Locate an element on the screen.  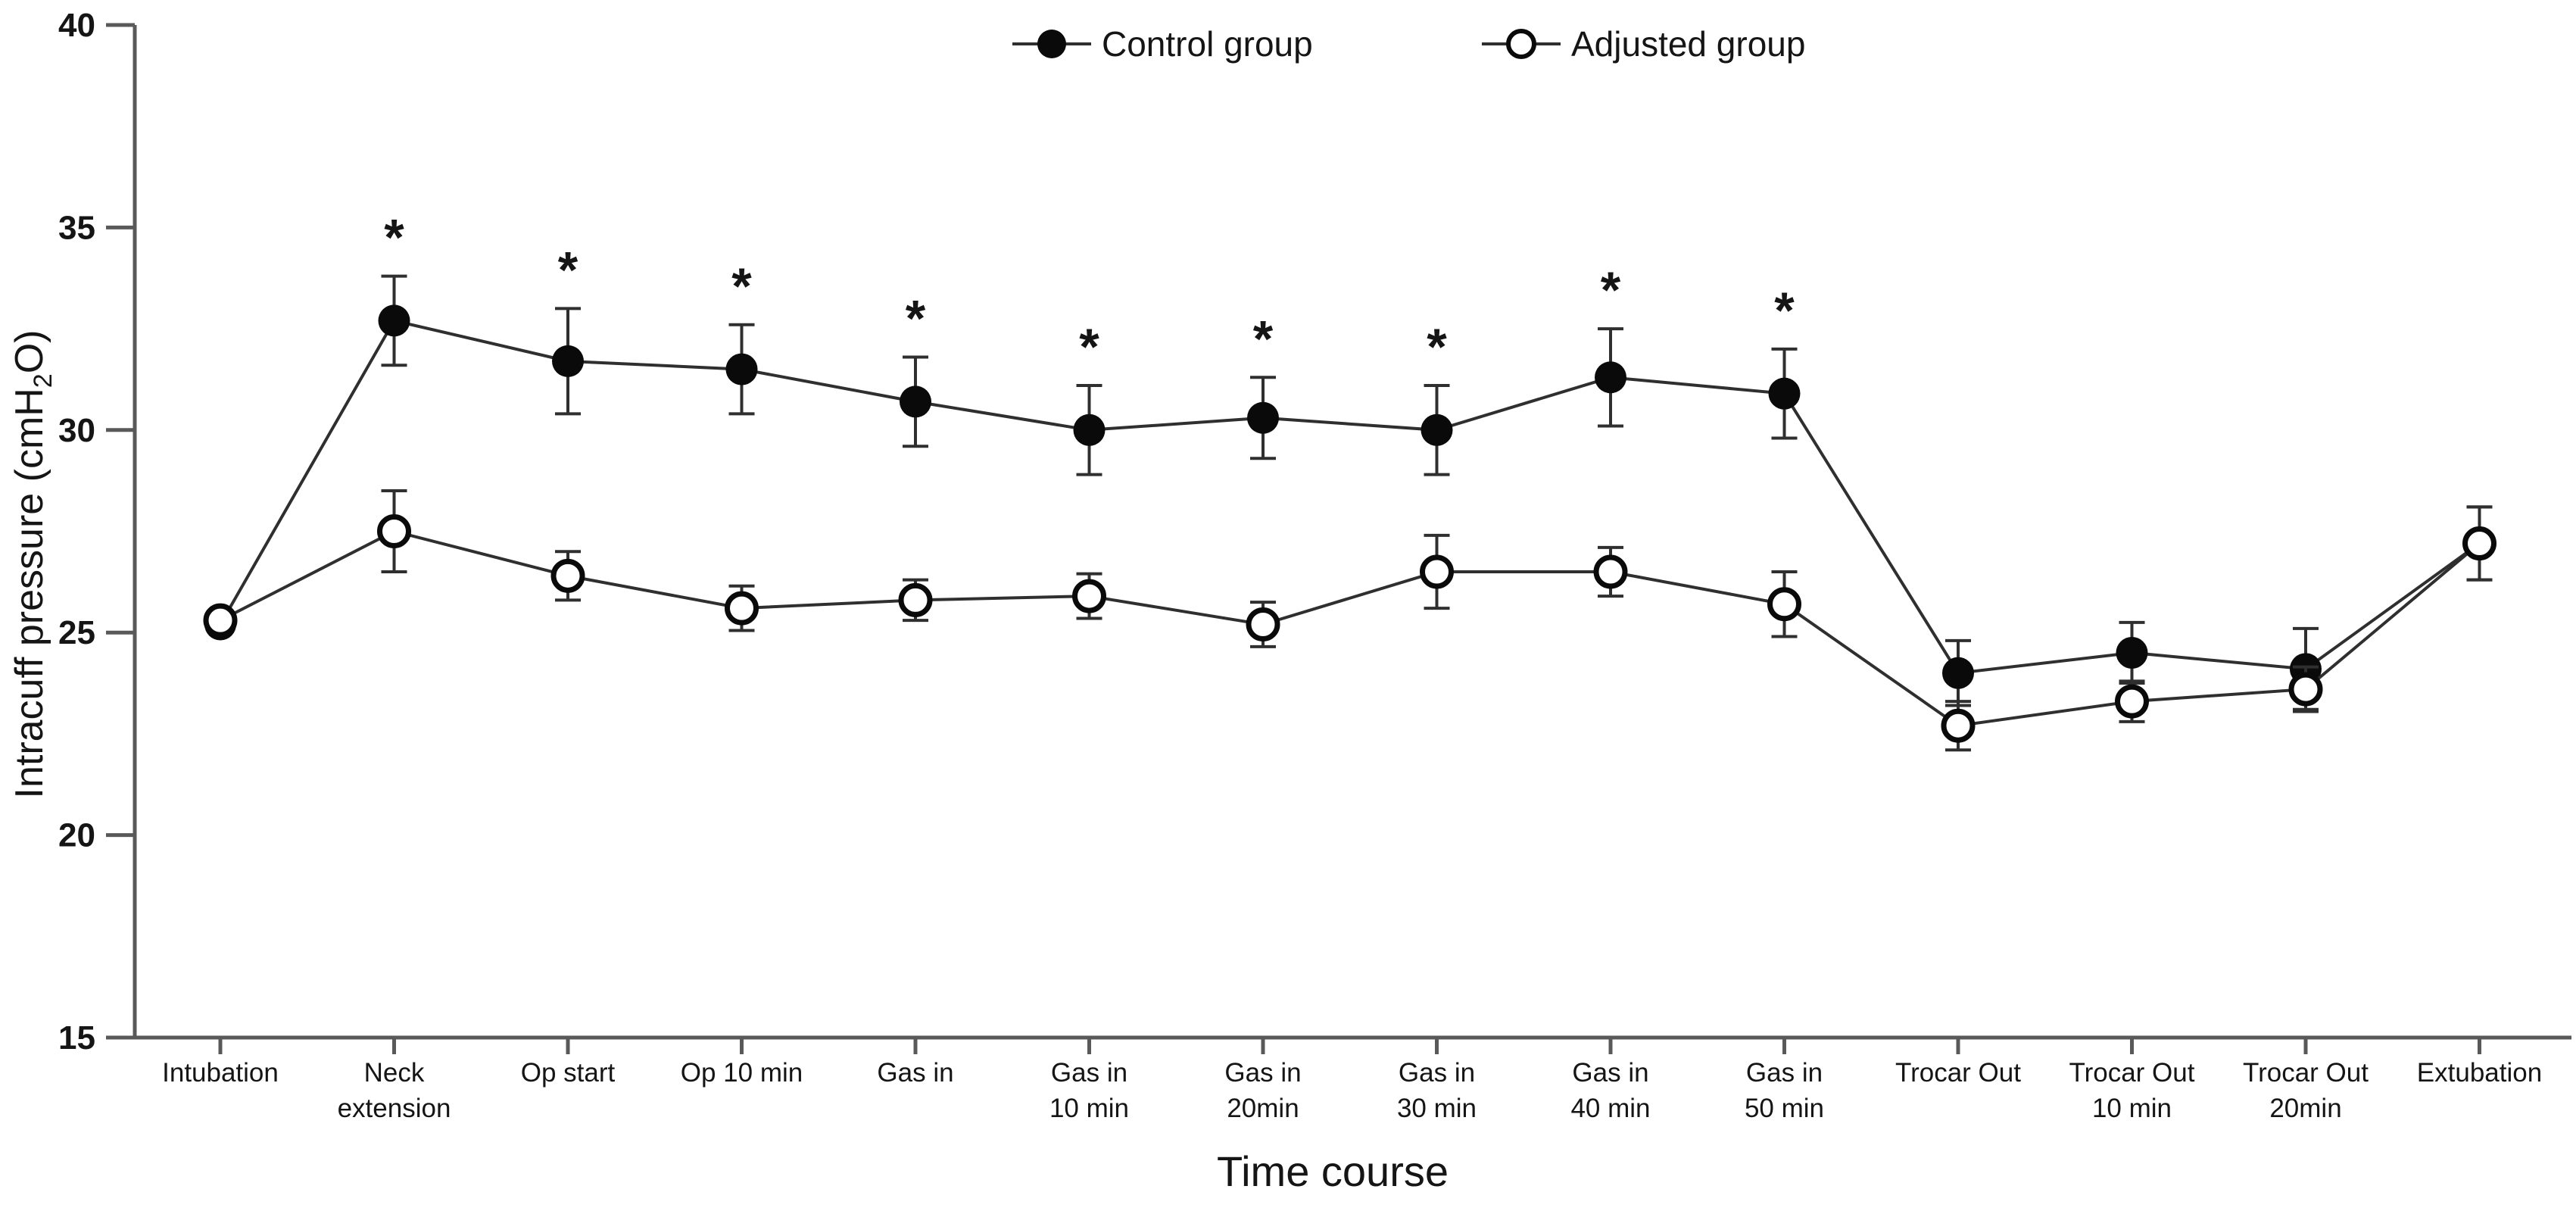
y-tick-label: 25 is located at coordinates (76, 632).